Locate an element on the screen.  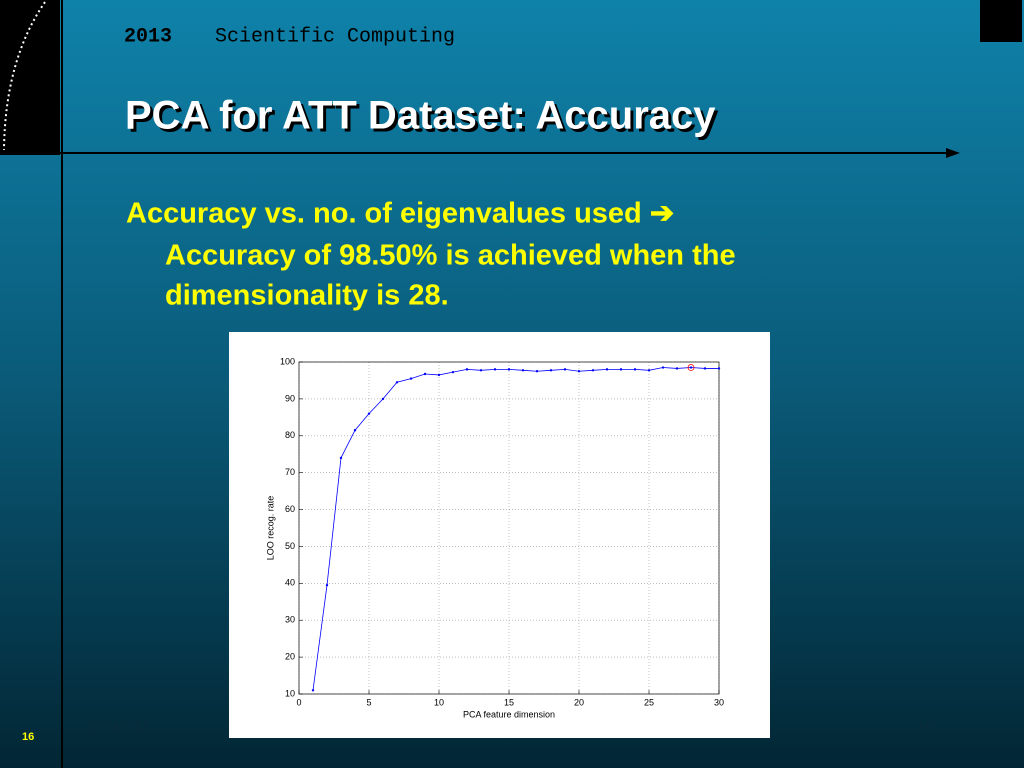
x-tick-label: 15 is located at coordinates (509, 702).